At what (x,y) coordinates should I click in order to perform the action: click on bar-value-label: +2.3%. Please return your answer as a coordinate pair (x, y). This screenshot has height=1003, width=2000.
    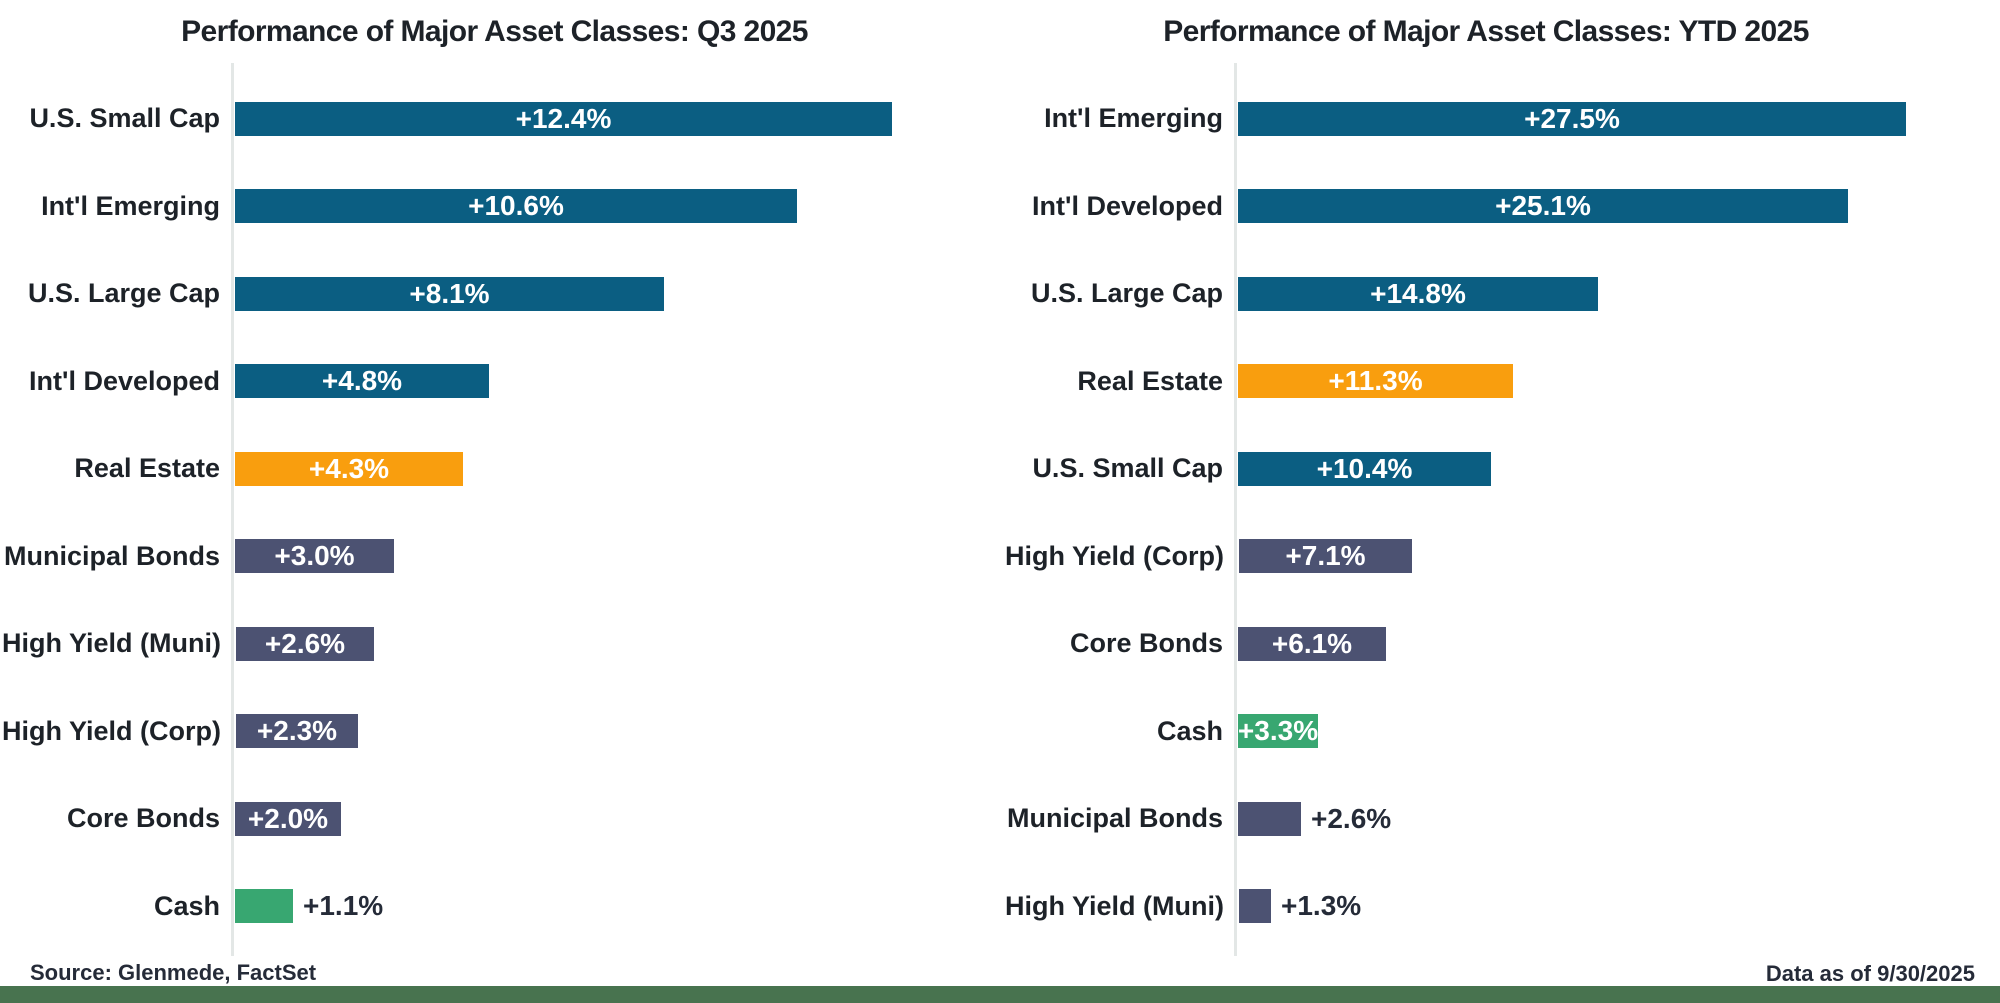
    Looking at the image, I should click on (297, 731).